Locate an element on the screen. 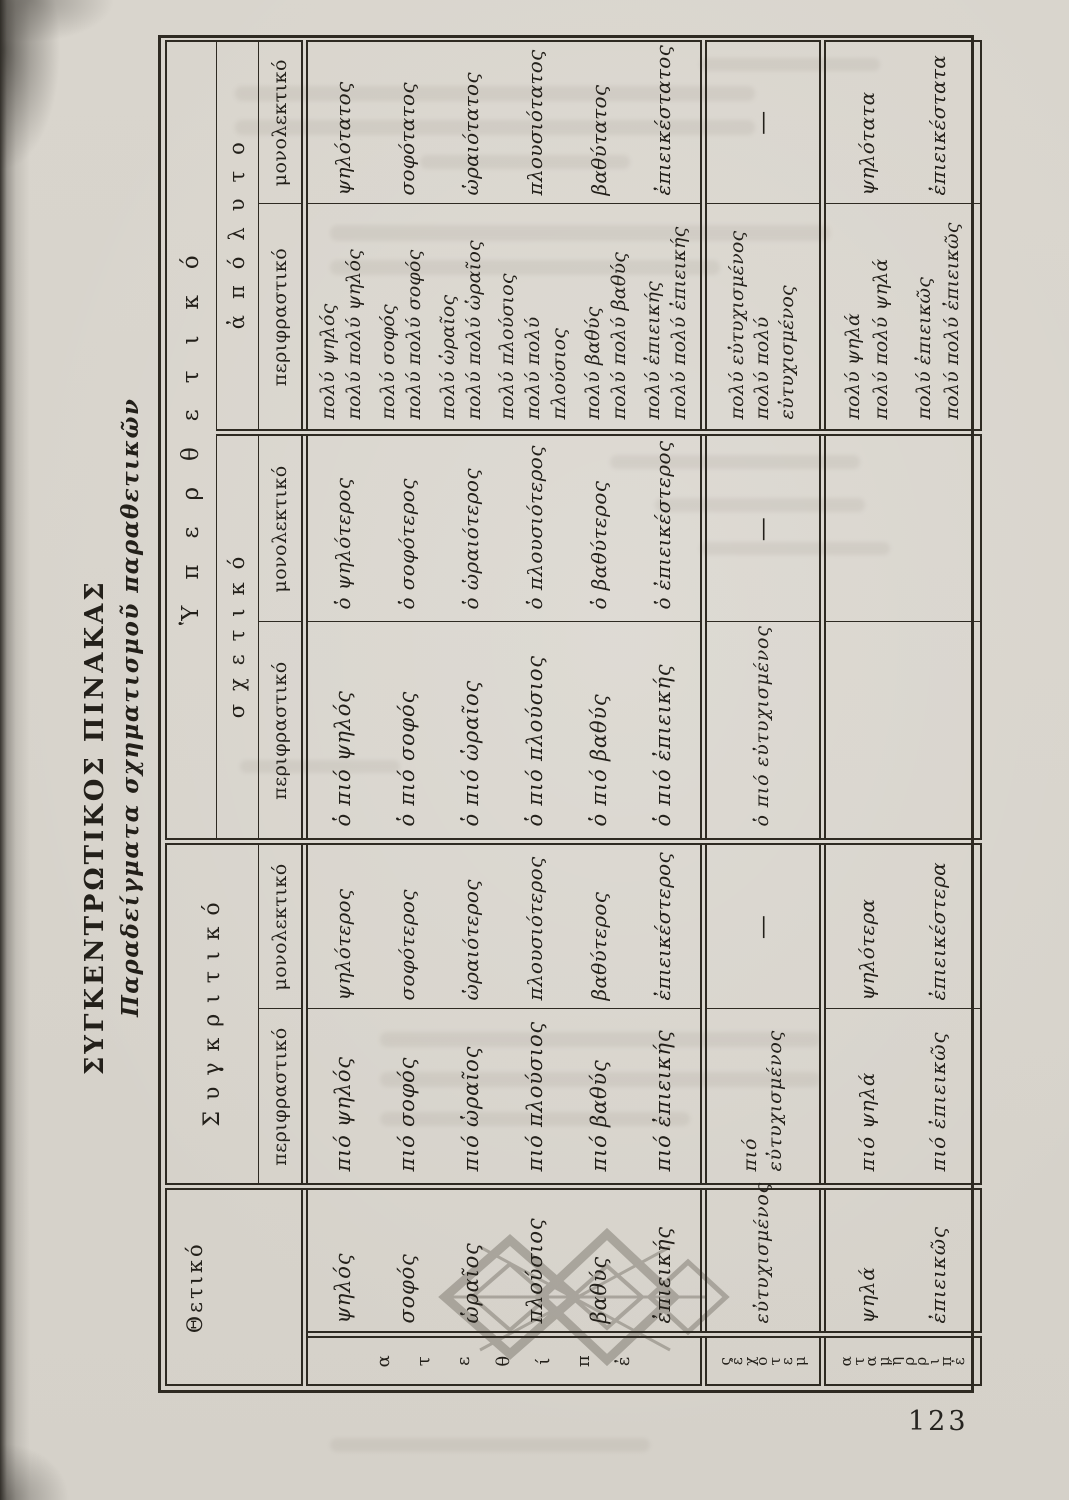 This screenshot has height=1500, width=1069. entry: πιό σοφός is located at coordinates (407, 1114).